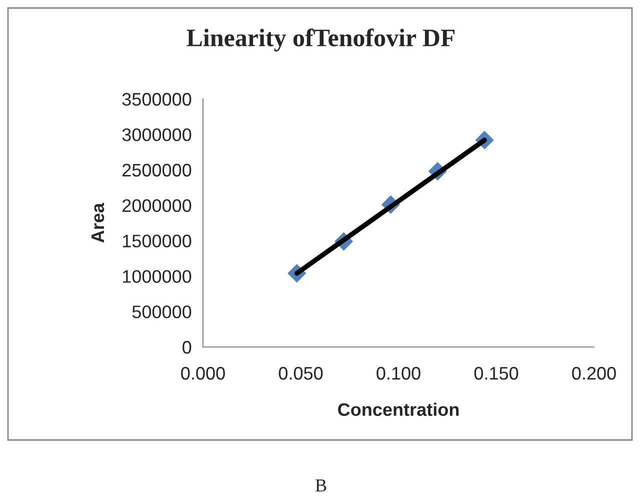 This screenshot has width=642, height=497. I want to click on x-axis-title: Concentration, so click(398, 409).